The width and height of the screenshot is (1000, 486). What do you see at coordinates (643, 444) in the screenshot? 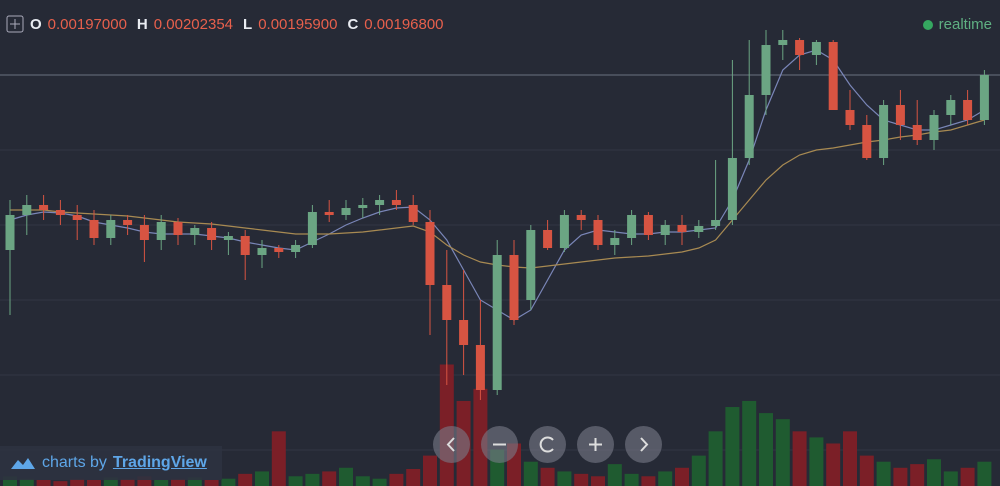
I see `scroll-right-button` at bounding box center [643, 444].